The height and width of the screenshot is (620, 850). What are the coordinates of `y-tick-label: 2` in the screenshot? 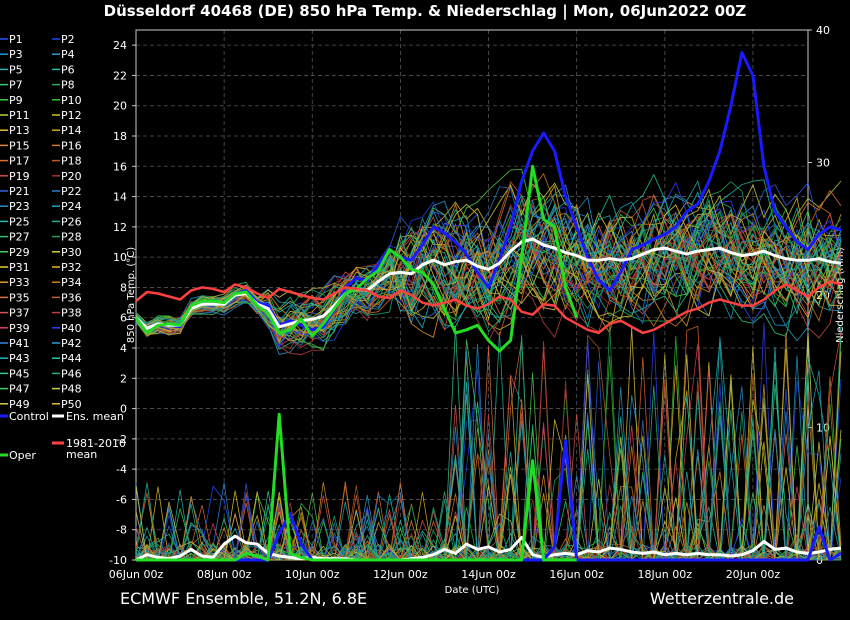 It's located at (123, 378).